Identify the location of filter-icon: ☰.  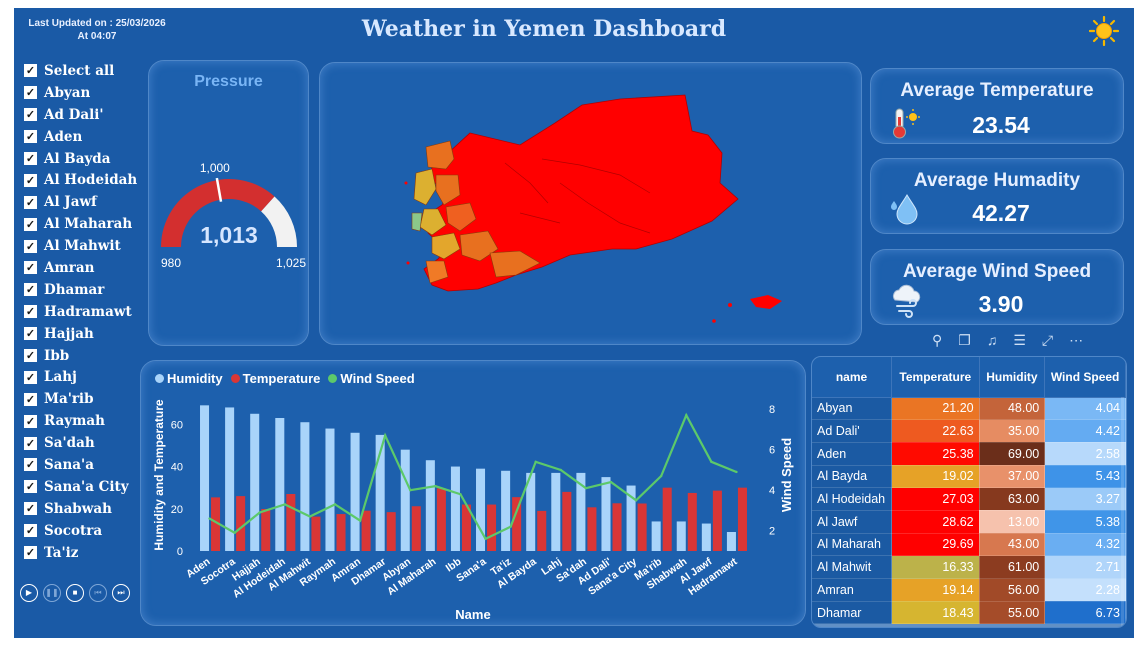
(1019, 340).